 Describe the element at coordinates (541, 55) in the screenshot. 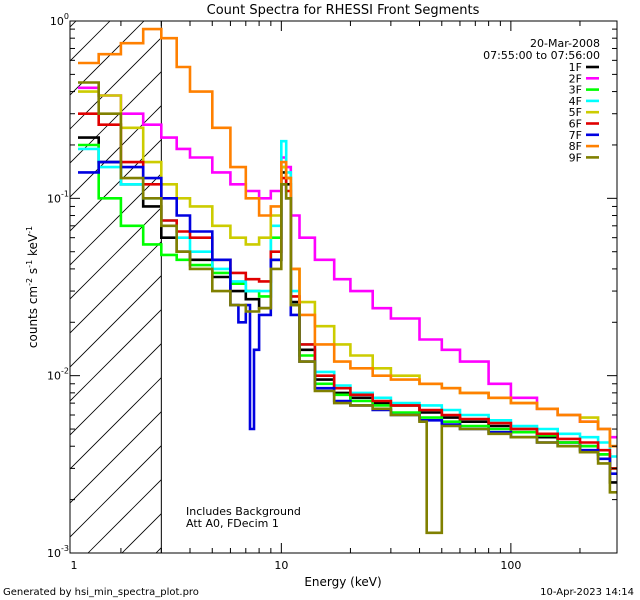

I see `time-range-label: 07:55:00 to 07:56:00` at that location.